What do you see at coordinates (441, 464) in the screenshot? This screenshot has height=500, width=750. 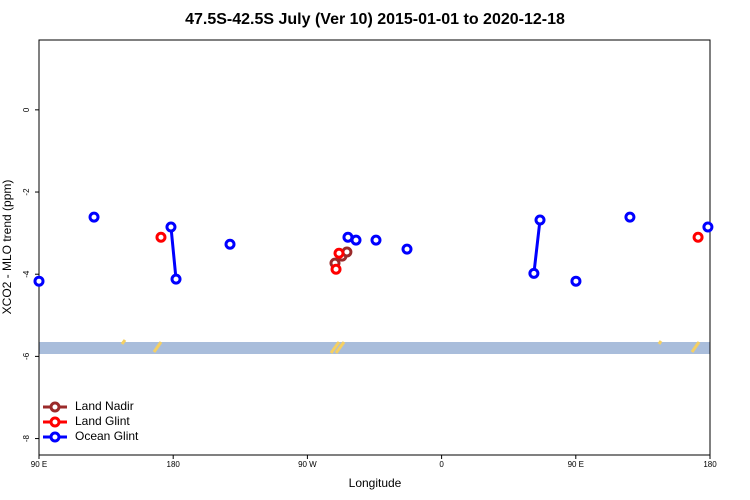 I see `x-tick-label: 0` at bounding box center [441, 464].